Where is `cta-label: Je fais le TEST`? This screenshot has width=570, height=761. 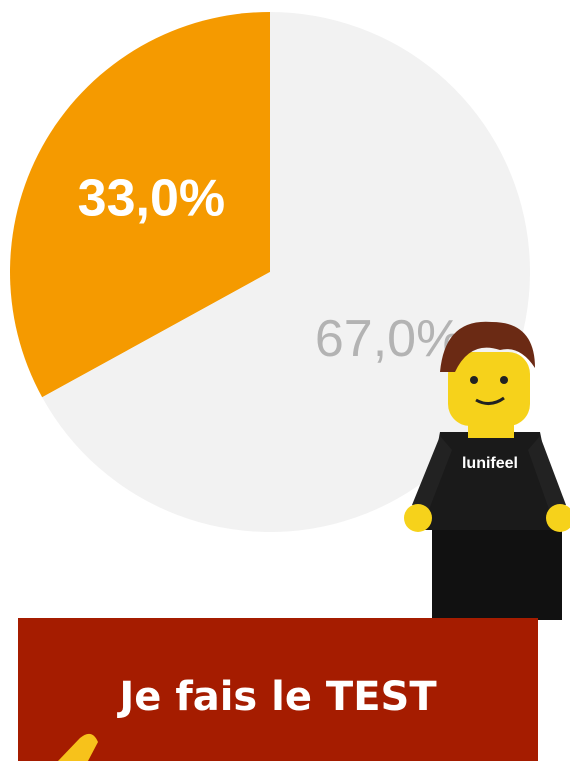 cta-label: Je fais le TEST is located at coordinates (278, 697).